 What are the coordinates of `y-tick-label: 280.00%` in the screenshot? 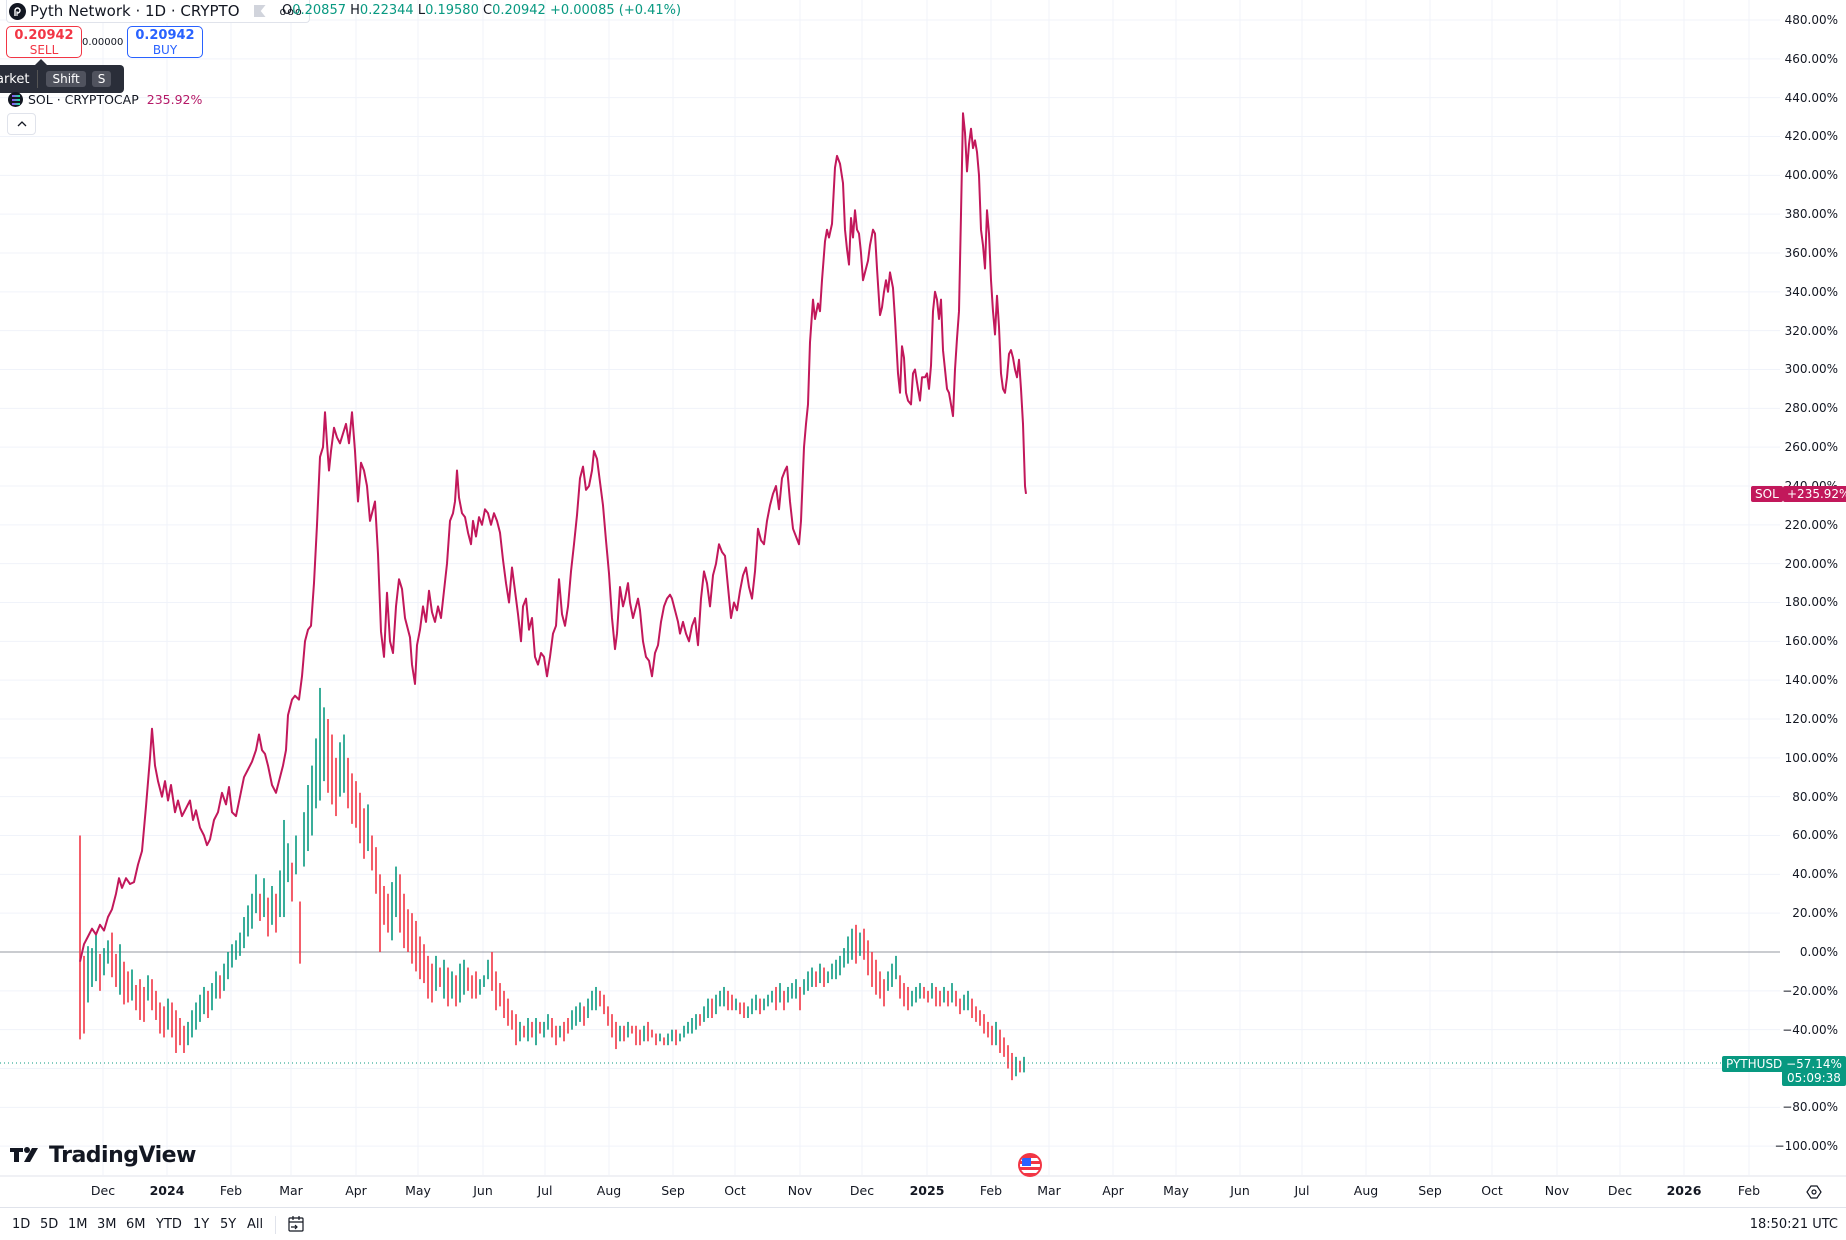 It's located at (1811, 408).